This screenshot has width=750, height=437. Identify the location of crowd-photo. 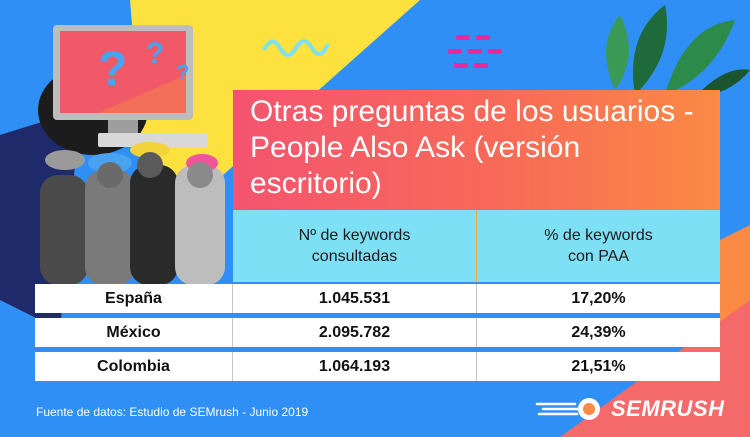
(132, 213).